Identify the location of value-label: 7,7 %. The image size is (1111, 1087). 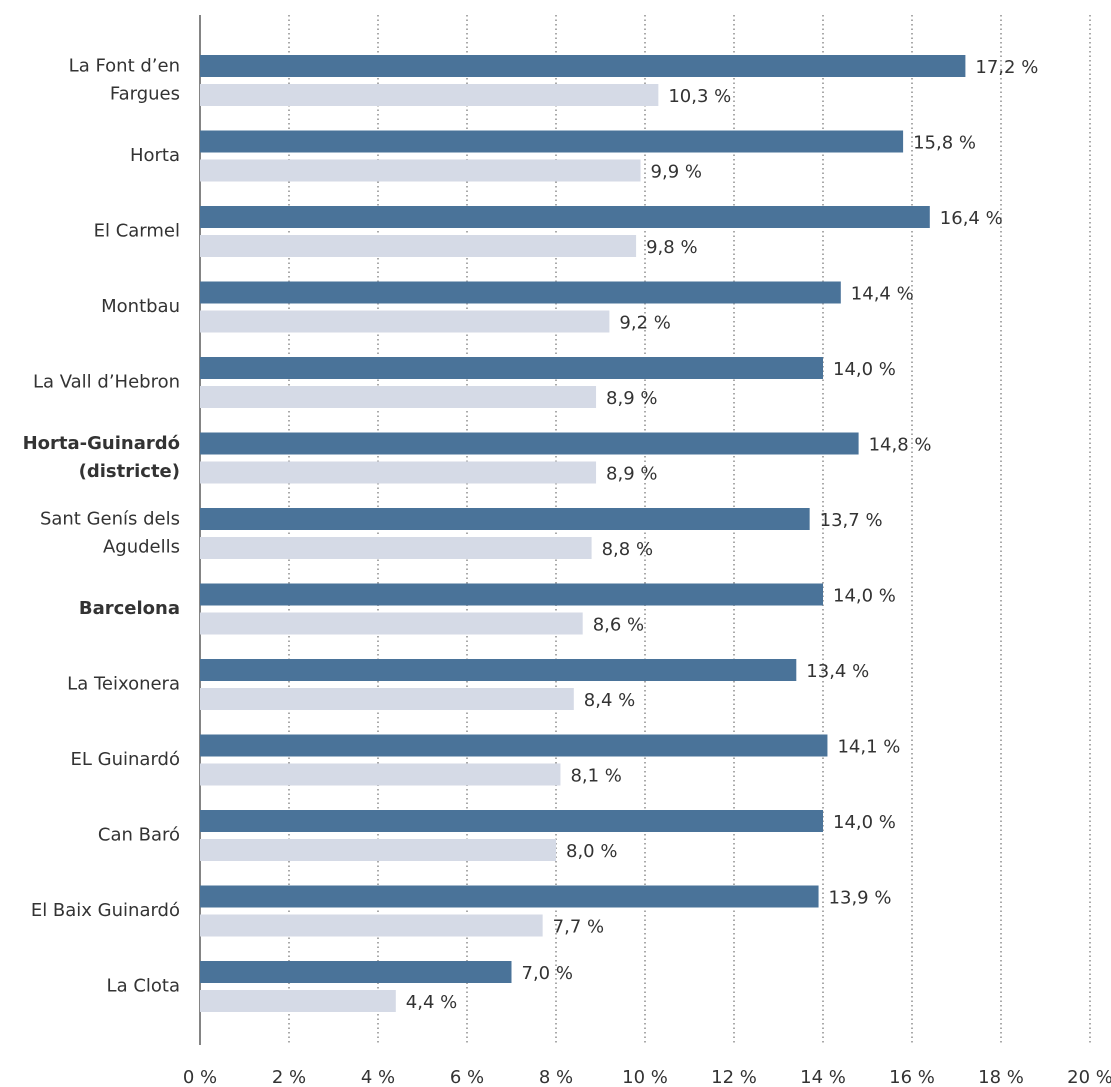
(578, 927).